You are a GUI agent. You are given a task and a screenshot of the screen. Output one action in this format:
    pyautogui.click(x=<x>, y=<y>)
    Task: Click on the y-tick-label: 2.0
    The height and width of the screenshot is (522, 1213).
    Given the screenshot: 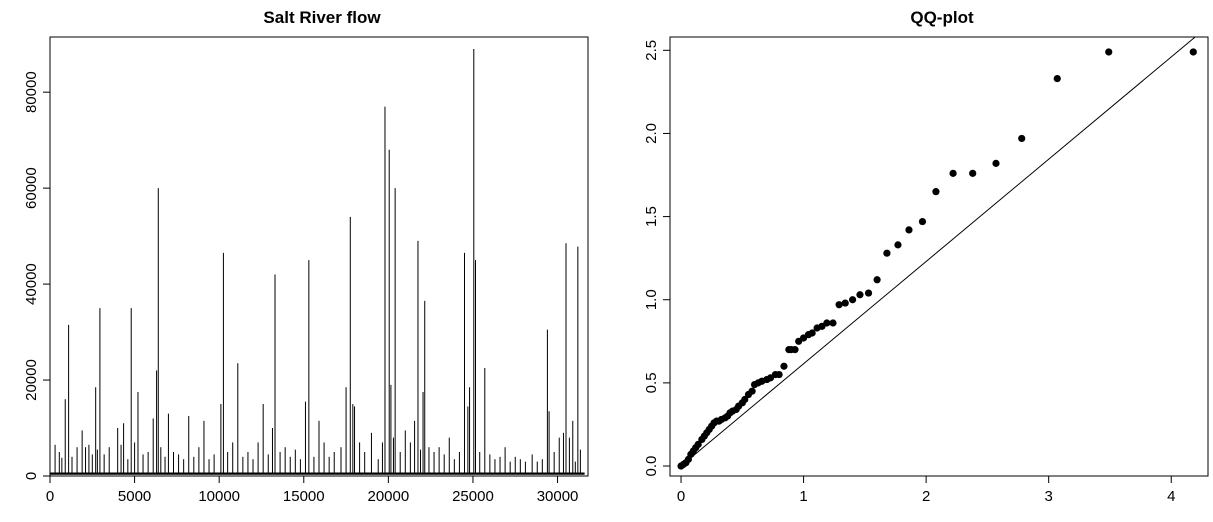 What is the action you would take?
    pyautogui.click(x=651, y=133)
    